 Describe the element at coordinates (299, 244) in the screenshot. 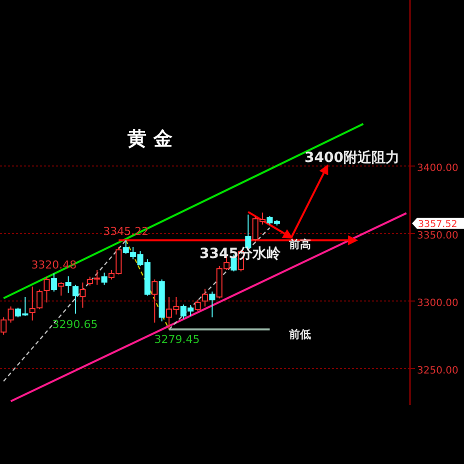

I see `annotation: 前高` at that location.